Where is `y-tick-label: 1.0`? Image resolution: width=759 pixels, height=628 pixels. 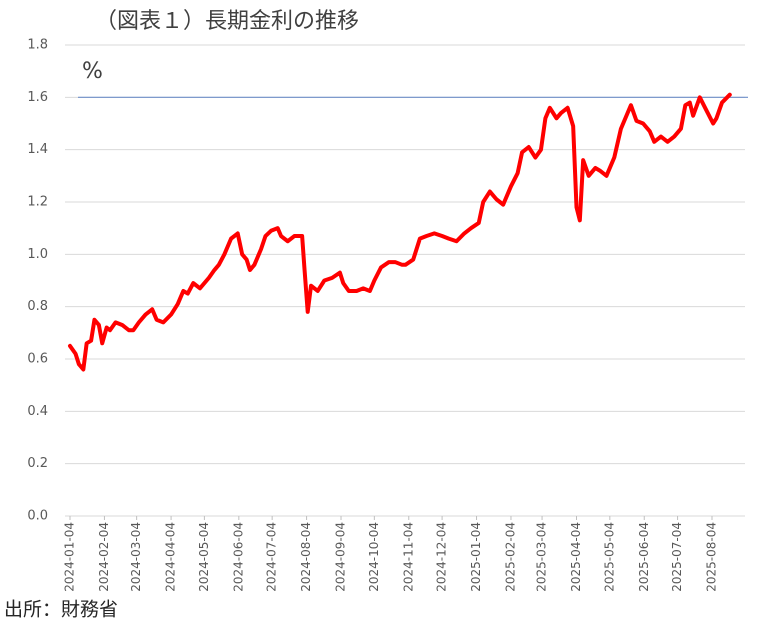 y-tick-label: 1.0 is located at coordinates (37, 254).